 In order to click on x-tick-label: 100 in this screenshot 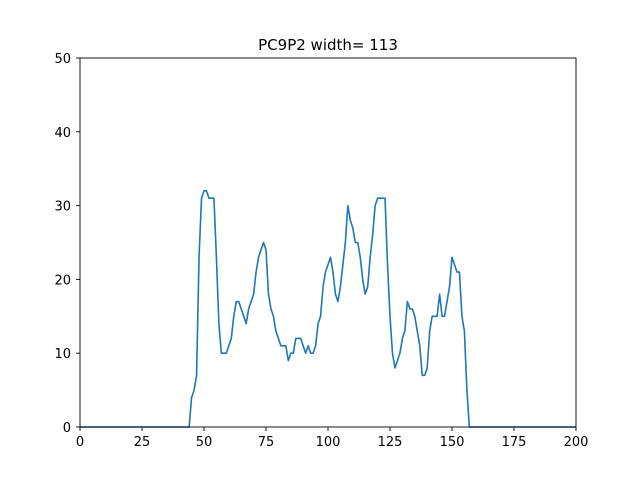, I will do `click(328, 442)`.